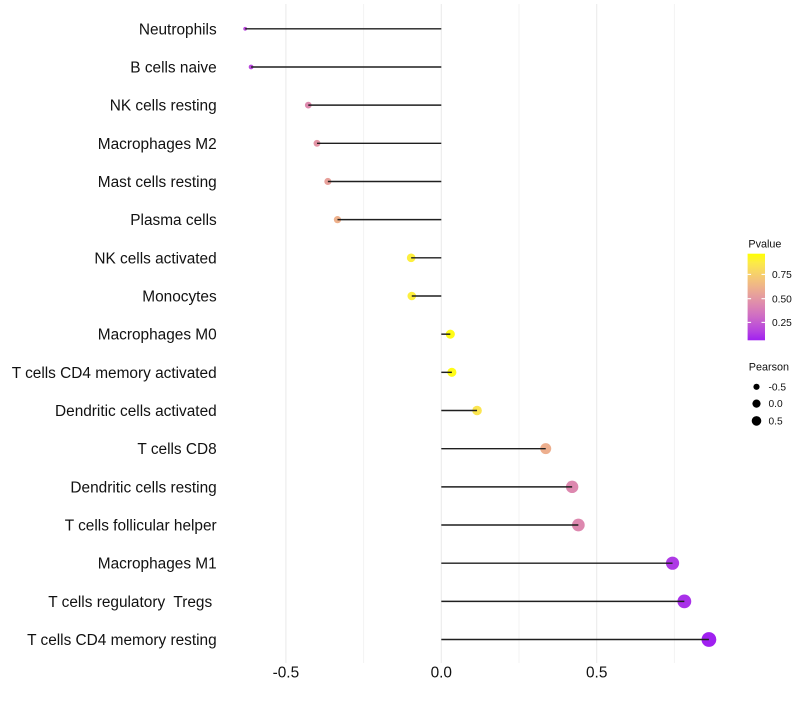 The image size is (800, 705). Describe the element at coordinates (764, 245) in the screenshot. I see `svg-text: Pvalue` at that location.